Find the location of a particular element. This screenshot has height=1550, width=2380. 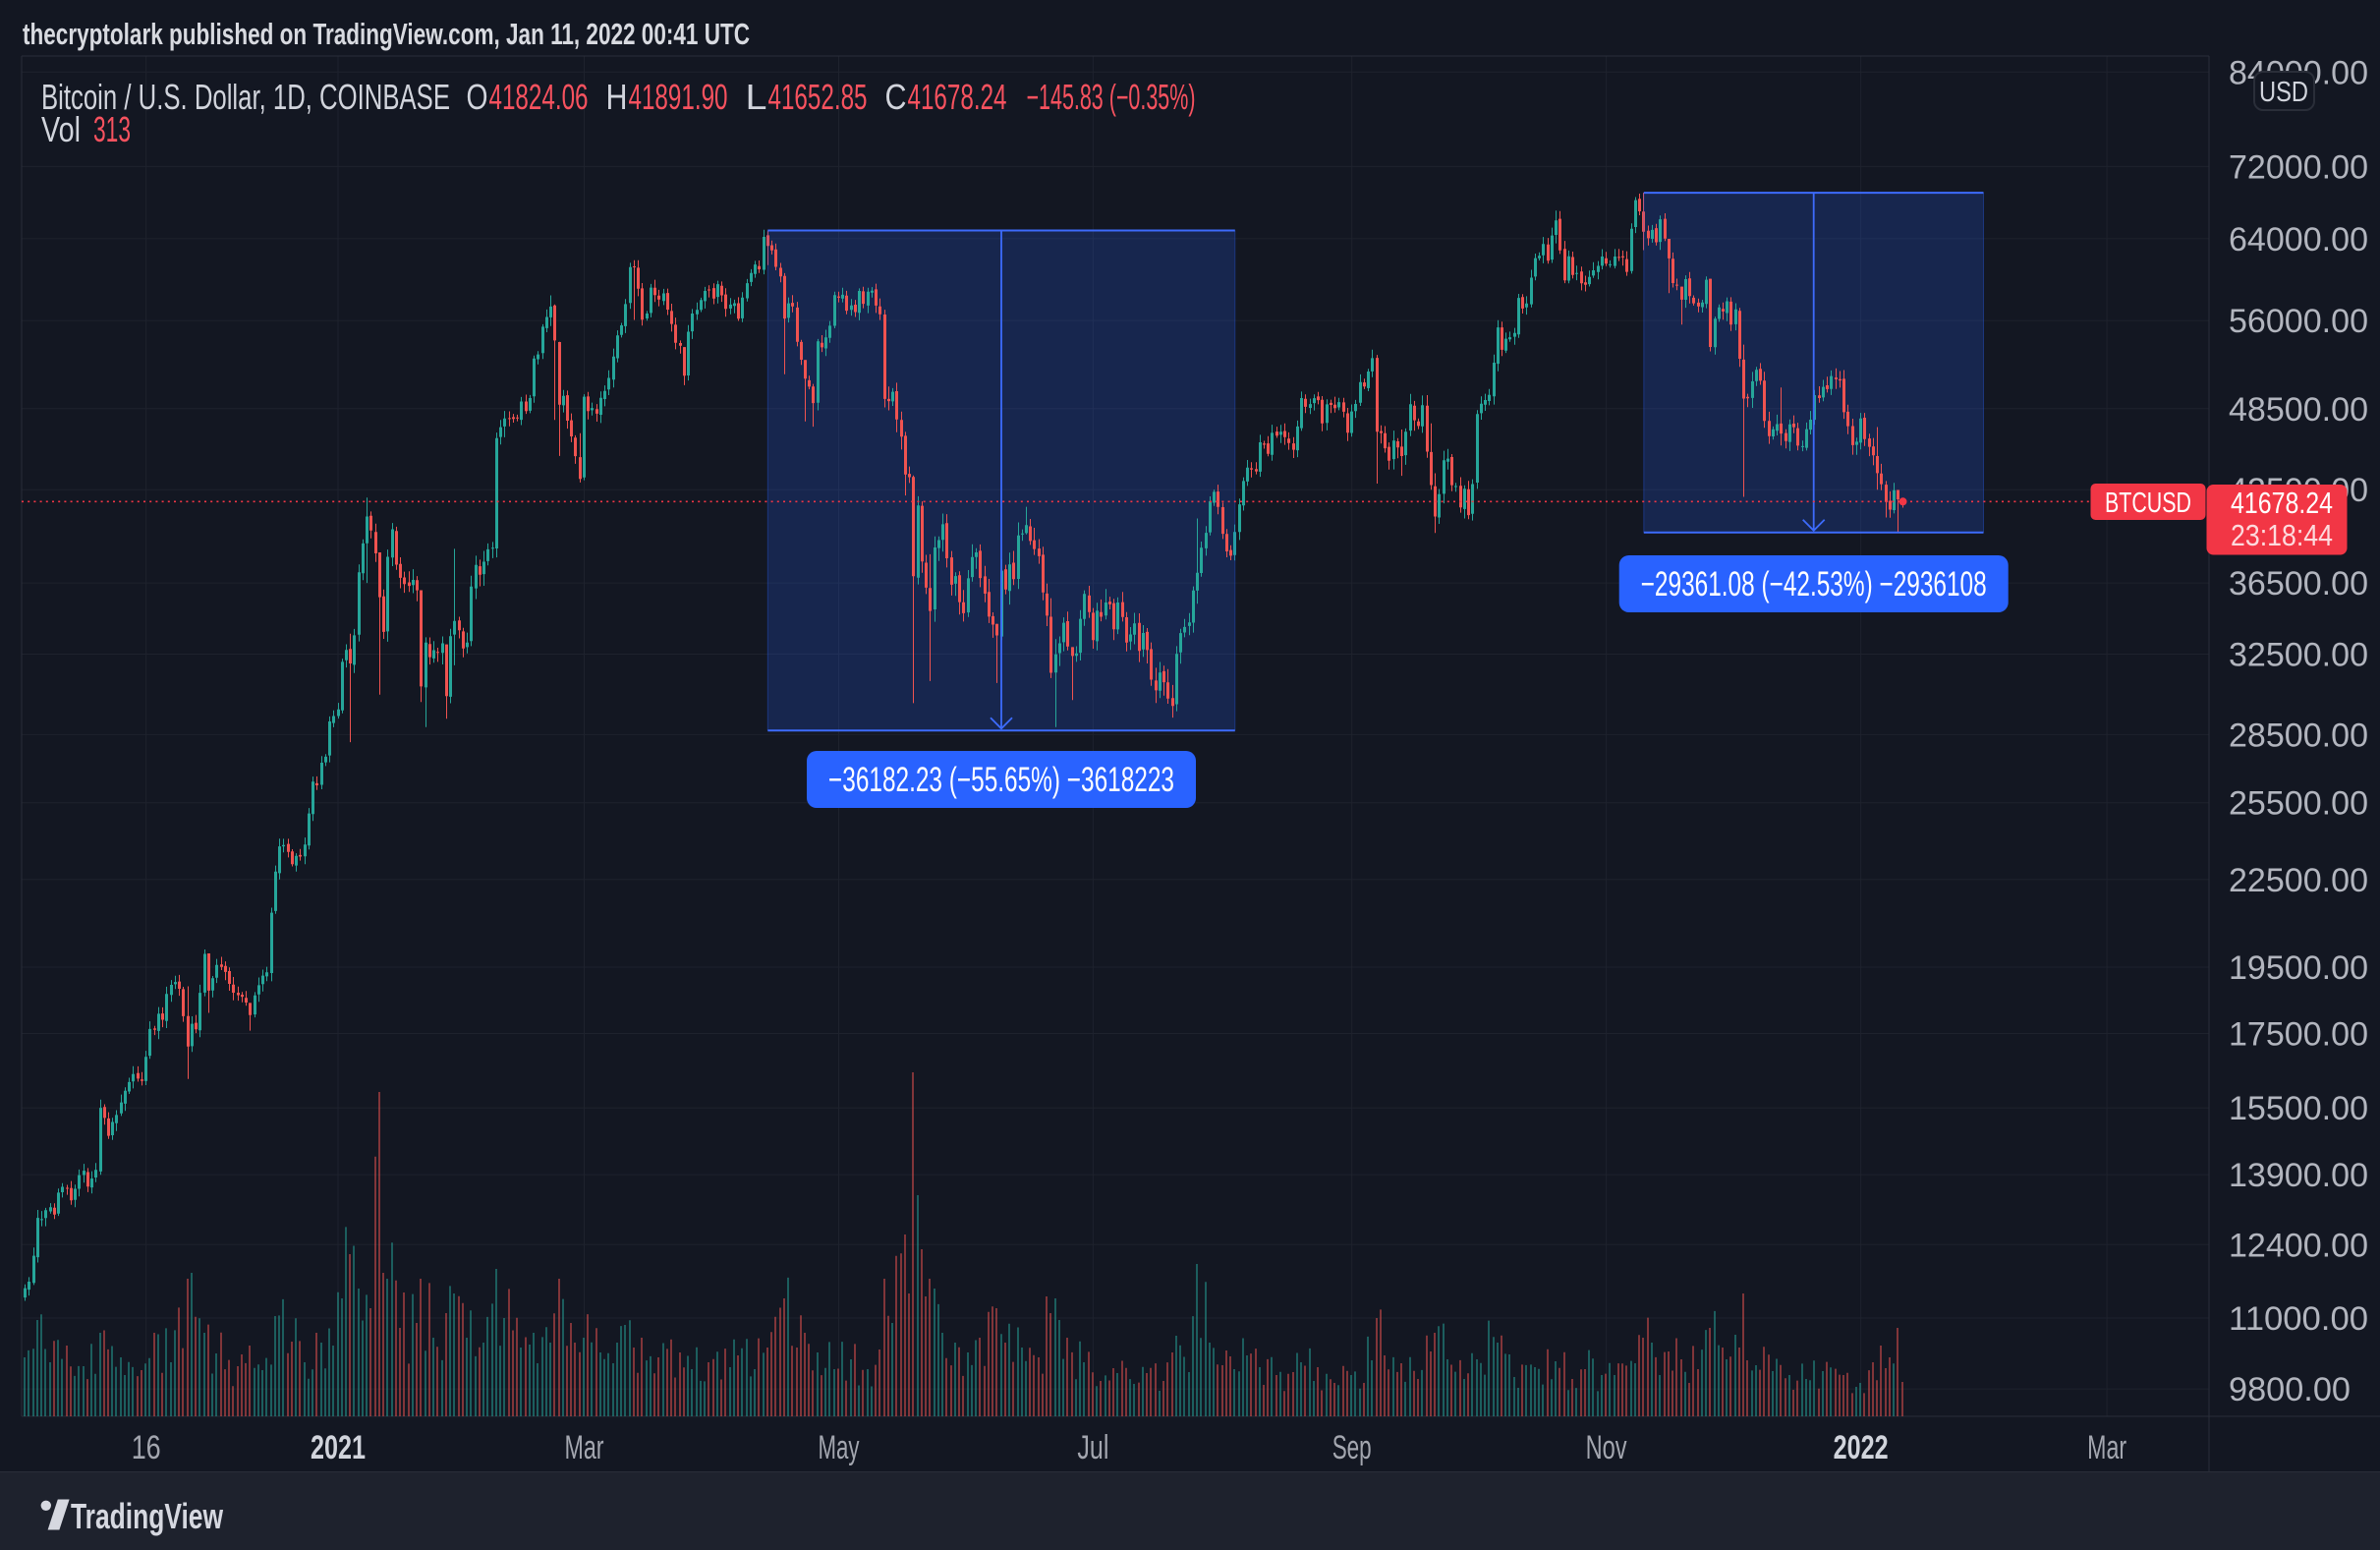

svg-text: −29361.08 (−42.53%) −2936108 is located at coordinates (1814, 584).